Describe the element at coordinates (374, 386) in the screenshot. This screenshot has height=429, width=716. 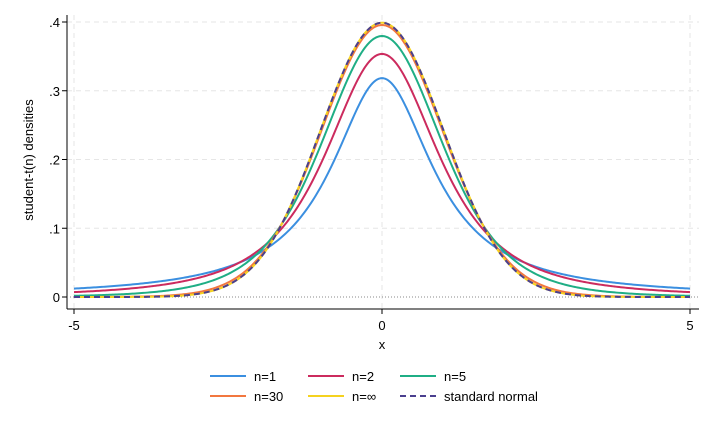
I see `legend: n=1 n=2 n=5 n=30 n=∞ standard normal` at that location.